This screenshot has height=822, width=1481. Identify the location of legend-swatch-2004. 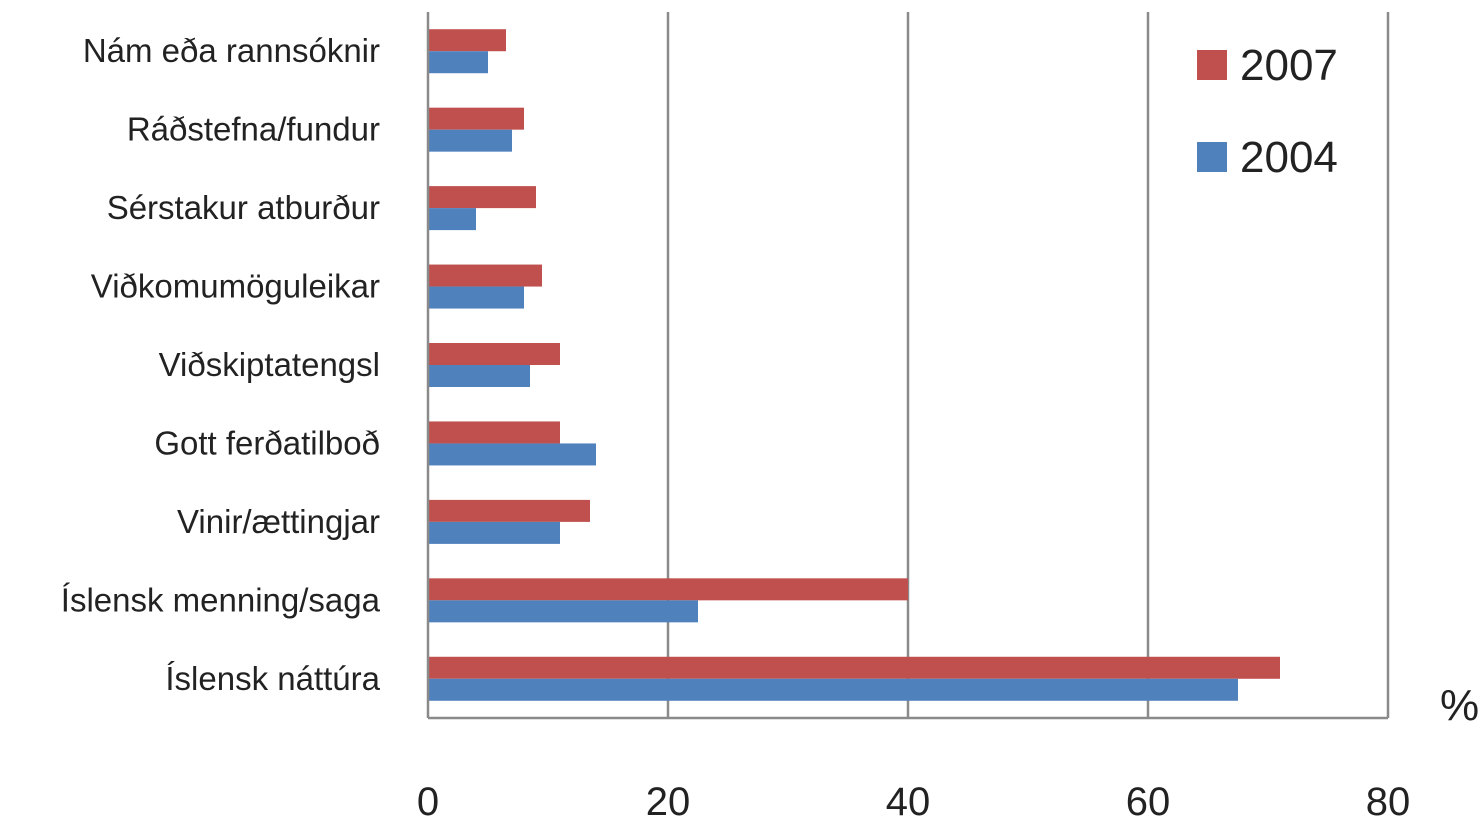
(1212, 157).